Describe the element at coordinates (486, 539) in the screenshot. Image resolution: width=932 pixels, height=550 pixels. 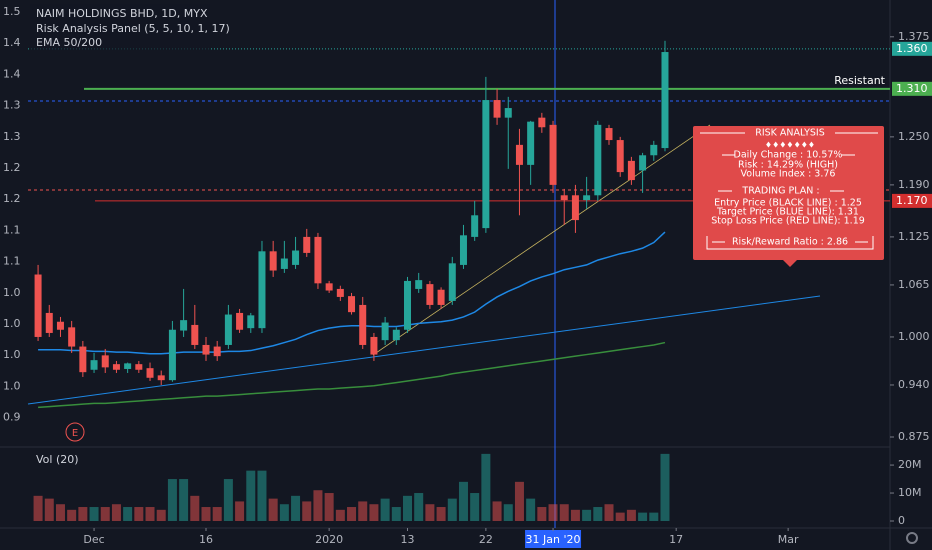
I see `x-tick-label: 22` at that location.